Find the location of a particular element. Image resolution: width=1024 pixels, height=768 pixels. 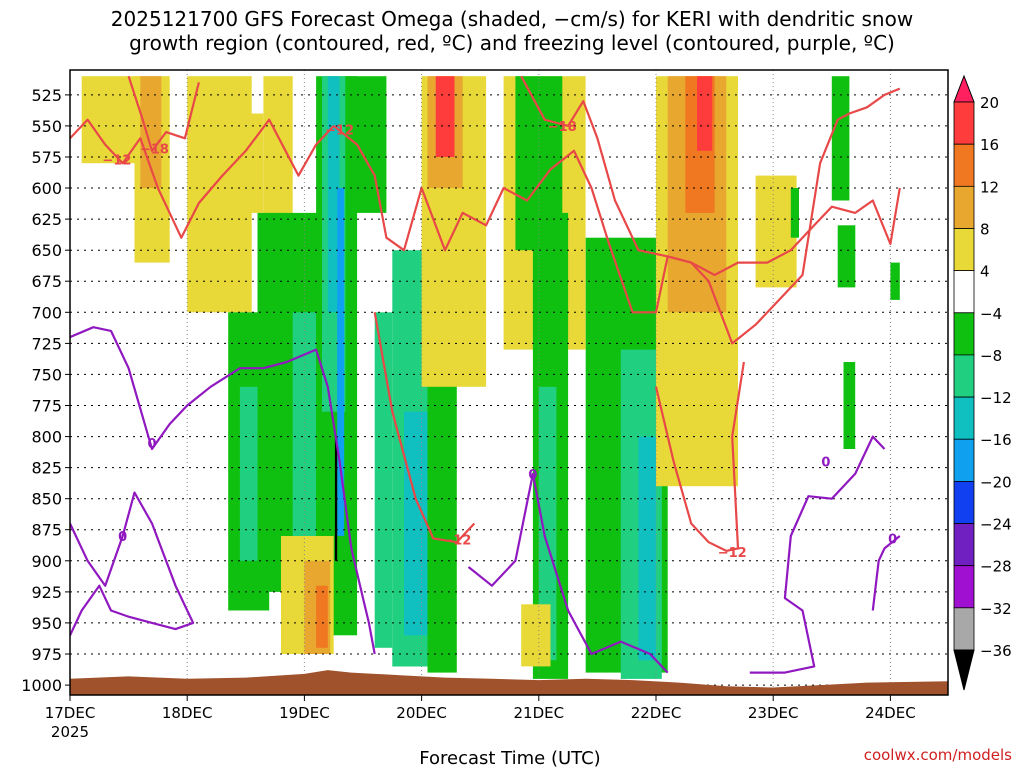

colorbar-label: −8 is located at coordinates (991, 356).